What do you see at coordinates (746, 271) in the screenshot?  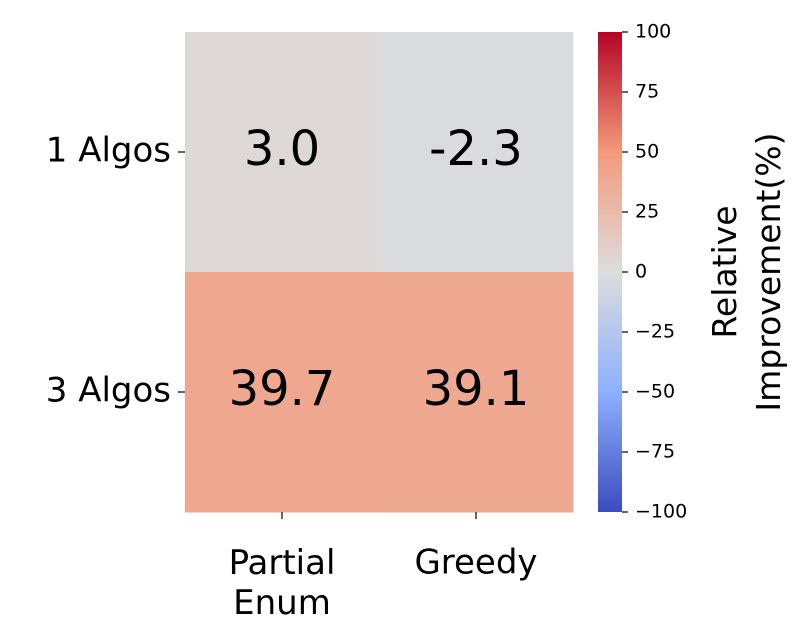 I see `colorbar-label: Relative Improvement(%)` at bounding box center [746, 271].